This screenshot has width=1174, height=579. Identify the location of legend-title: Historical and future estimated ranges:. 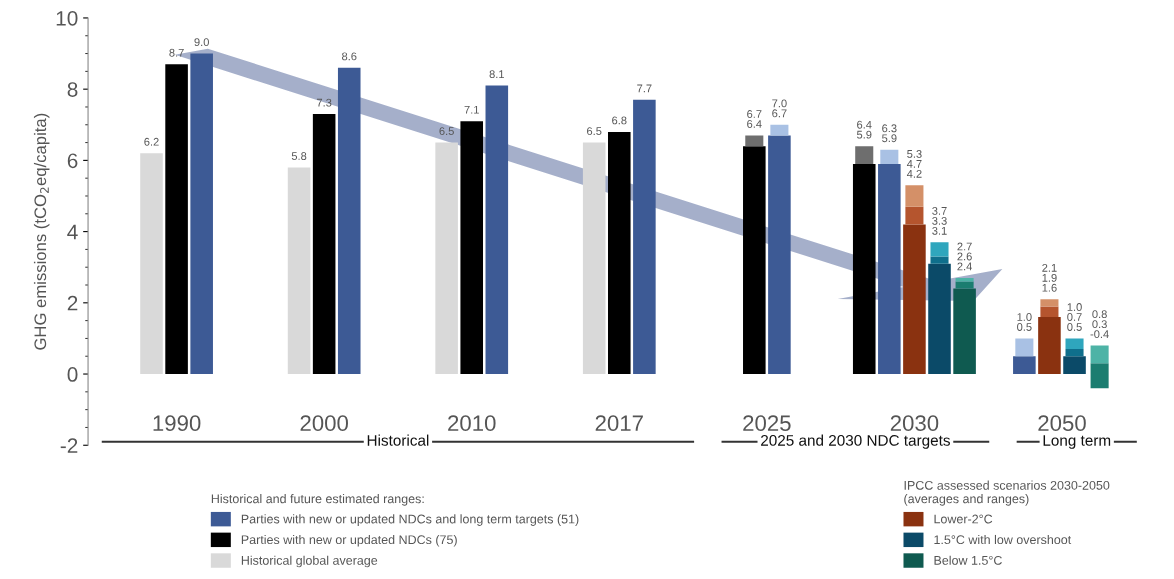
(317, 500).